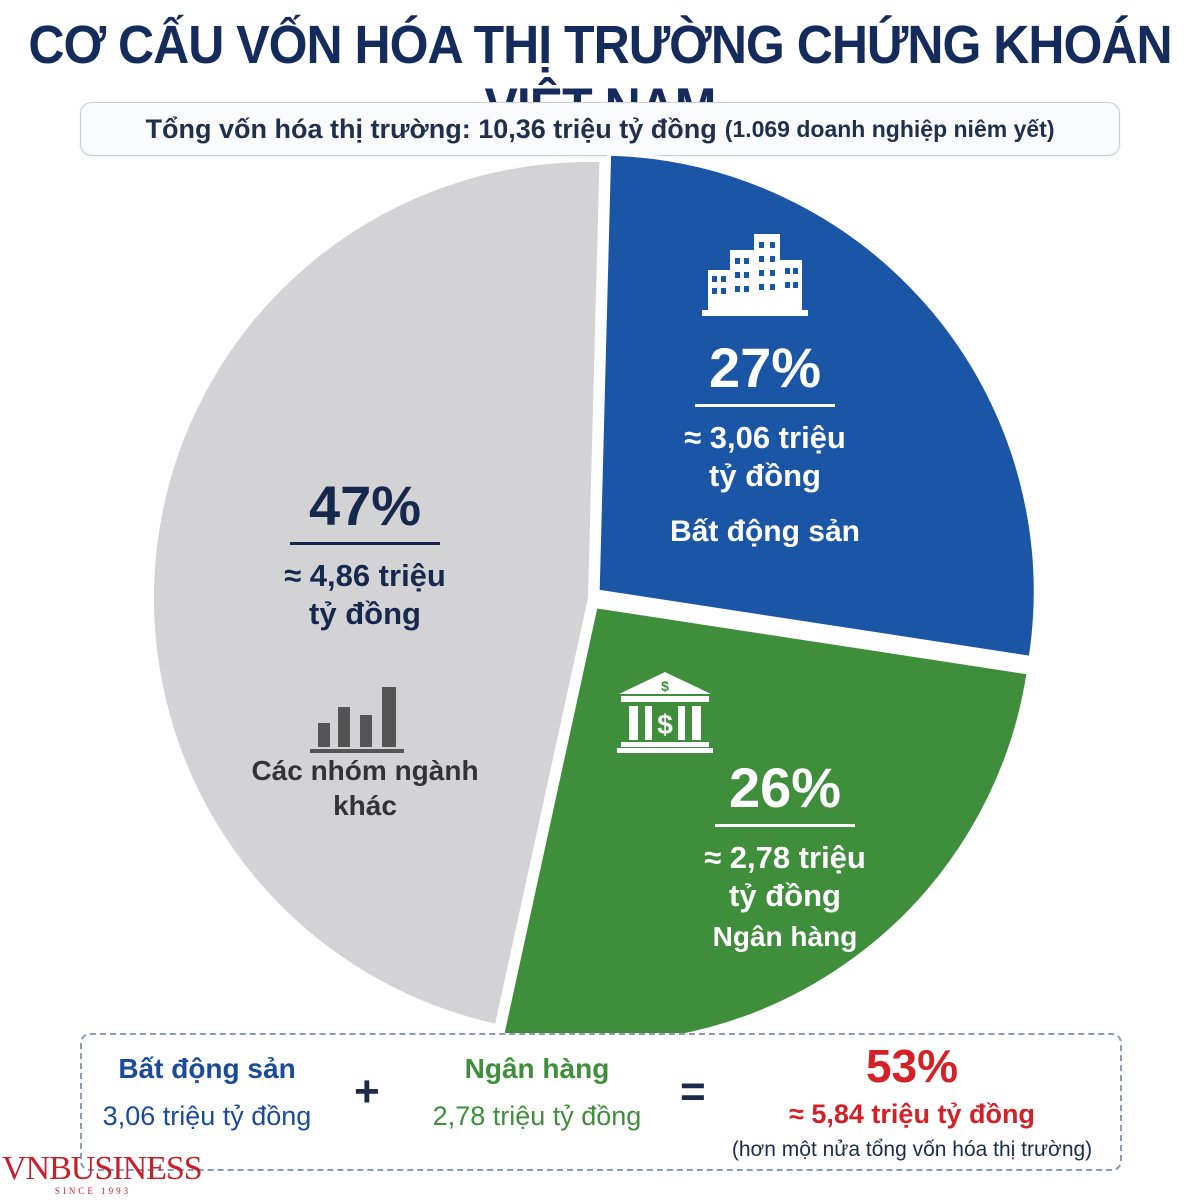 Image resolution: width=1200 pixels, height=1200 pixels. I want to click on real-estate-category: Bất động sản, so click(764, 531).